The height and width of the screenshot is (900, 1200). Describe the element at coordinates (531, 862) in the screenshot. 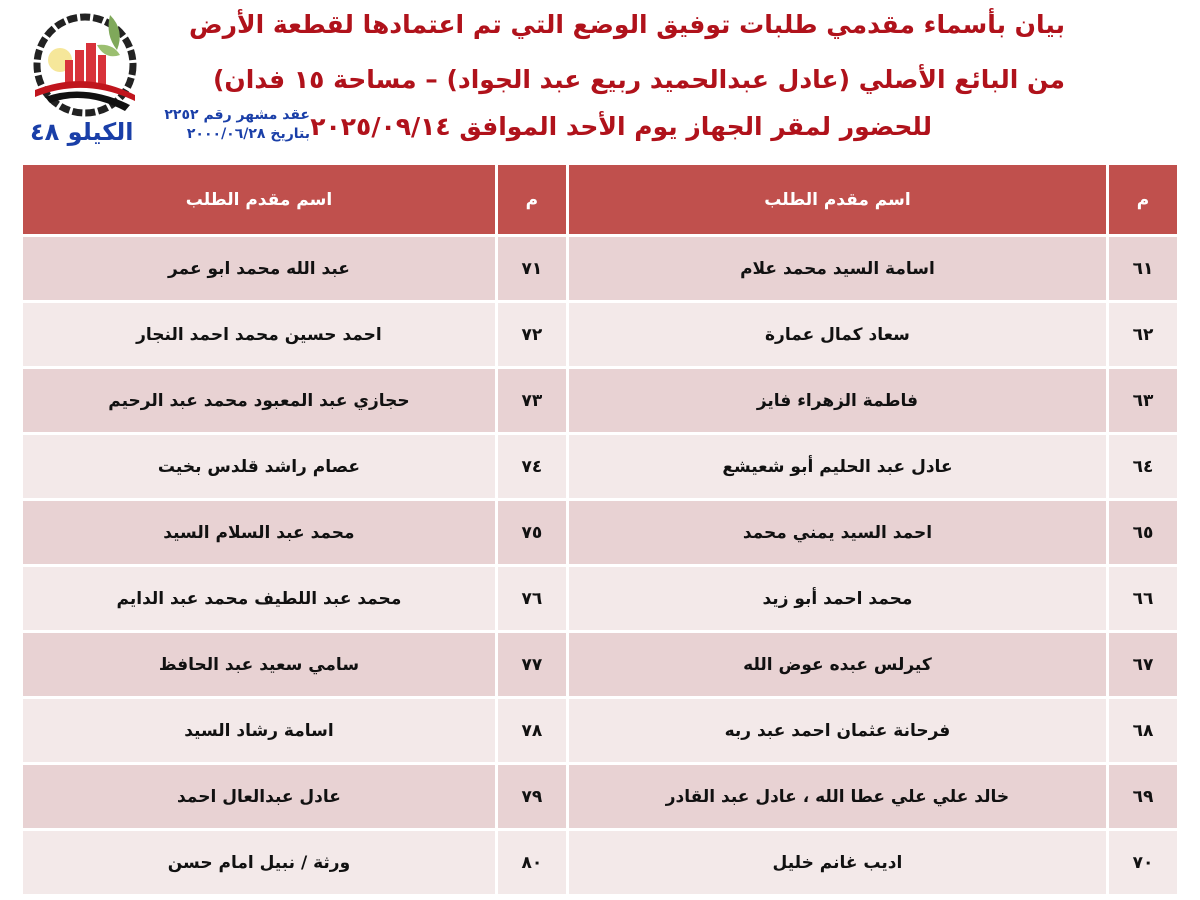

I see `row-number: ٨٠` at that location.